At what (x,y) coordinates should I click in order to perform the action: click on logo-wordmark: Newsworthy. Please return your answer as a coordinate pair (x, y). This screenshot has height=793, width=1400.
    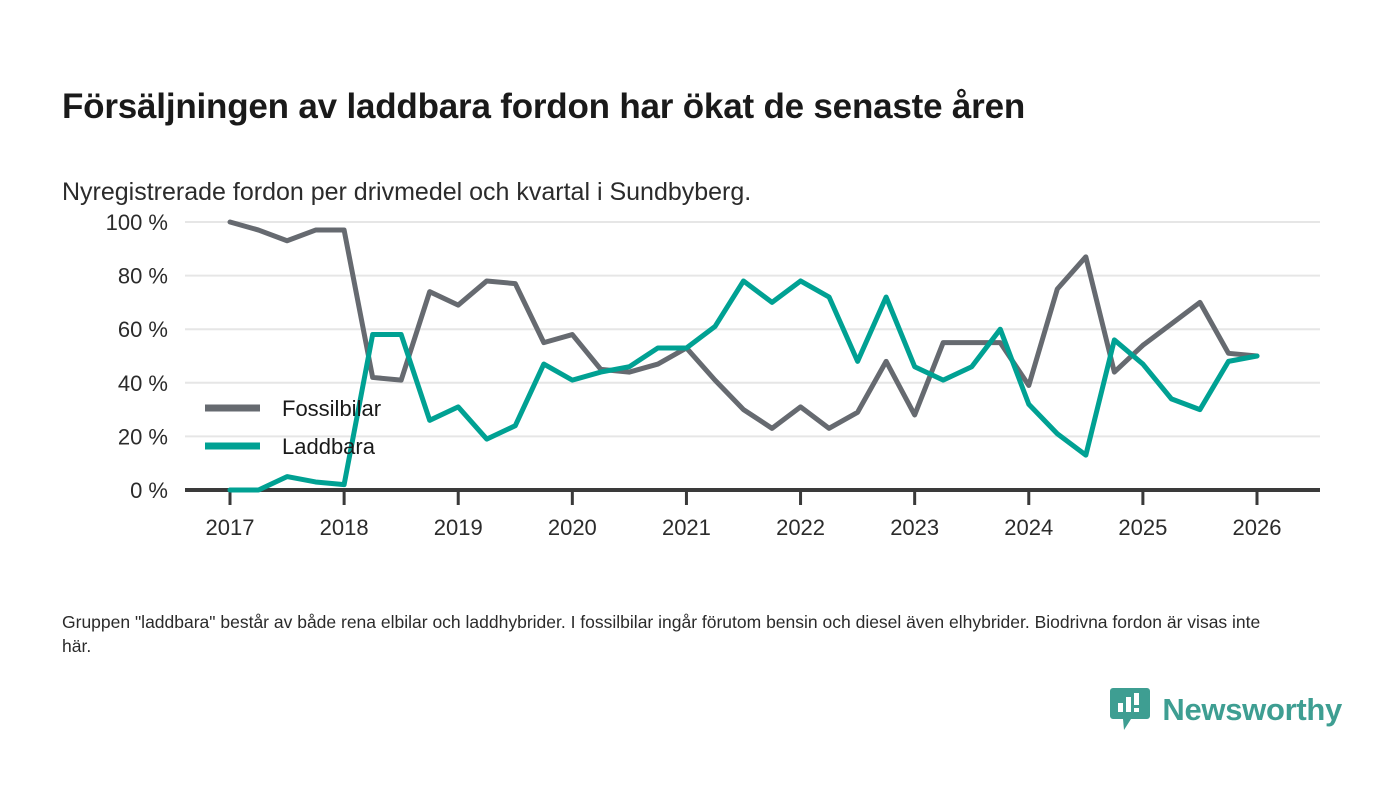
    Looking at the image, I should click on (1252, 709).